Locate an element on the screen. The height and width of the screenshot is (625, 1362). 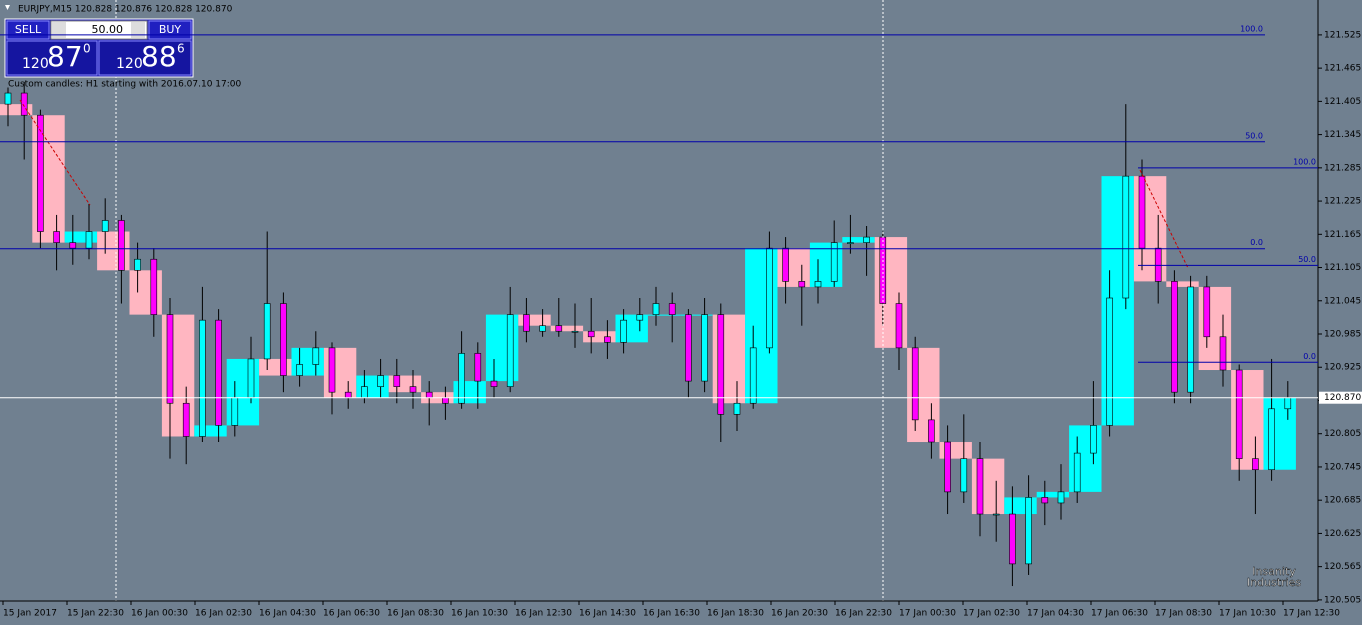
volume-down is located at coordinates (59, 30).